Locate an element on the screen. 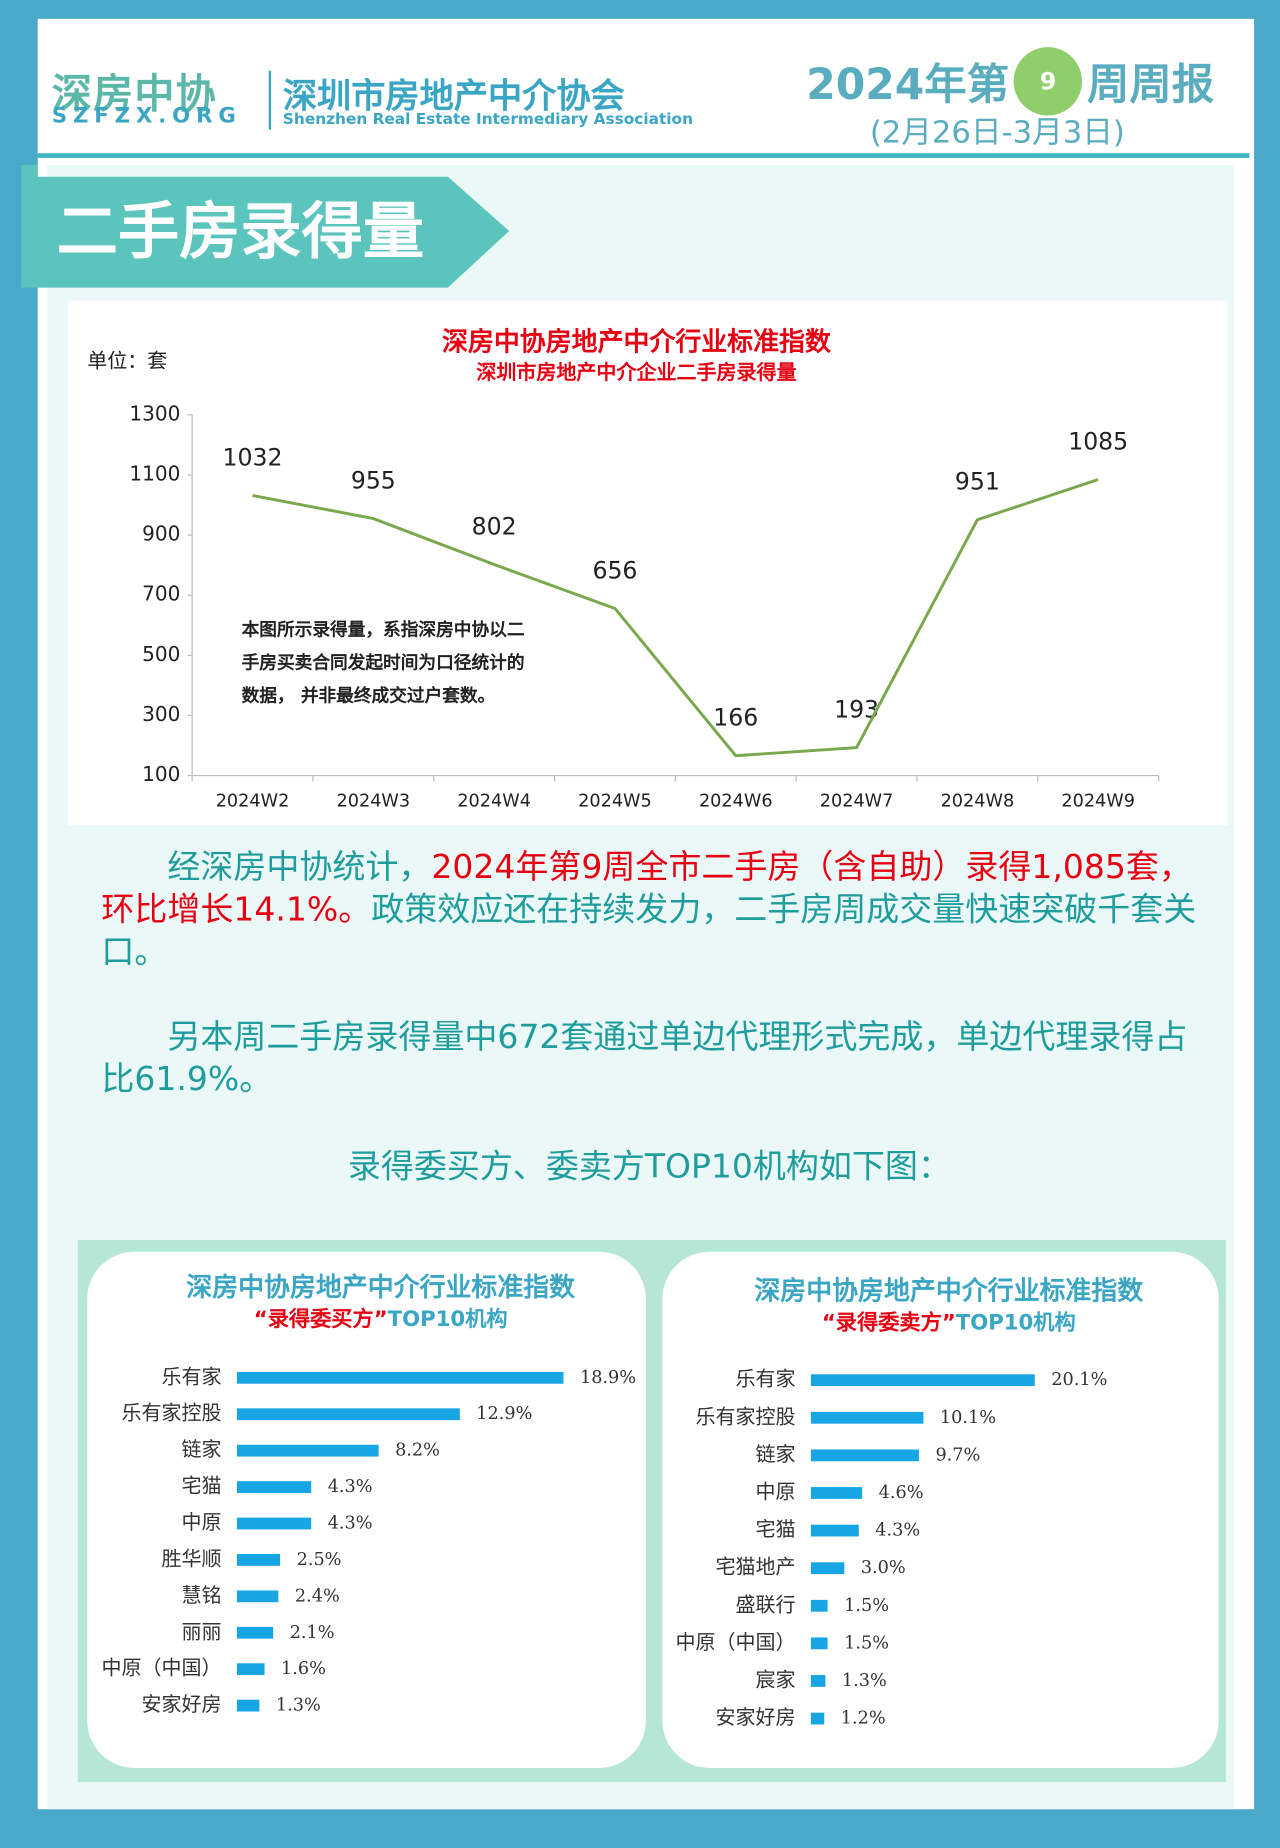  data-label: 1085 is located at coordinates (1098, 441).